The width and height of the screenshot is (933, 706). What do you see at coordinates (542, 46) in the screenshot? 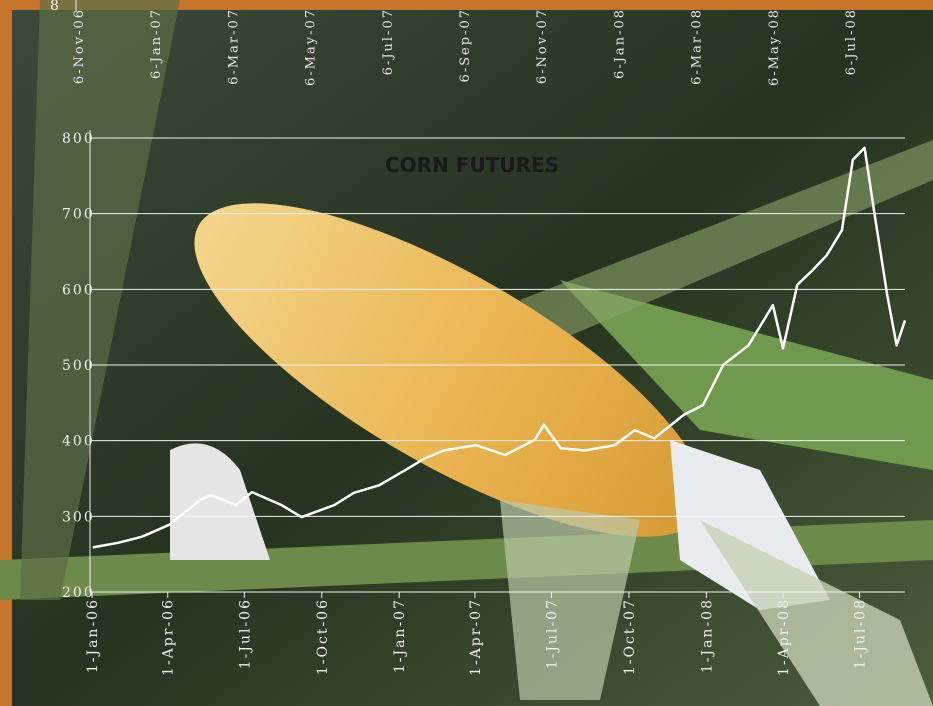
I see `top-axis-label: 6-Nov-07` at bounding box center [542, 46].